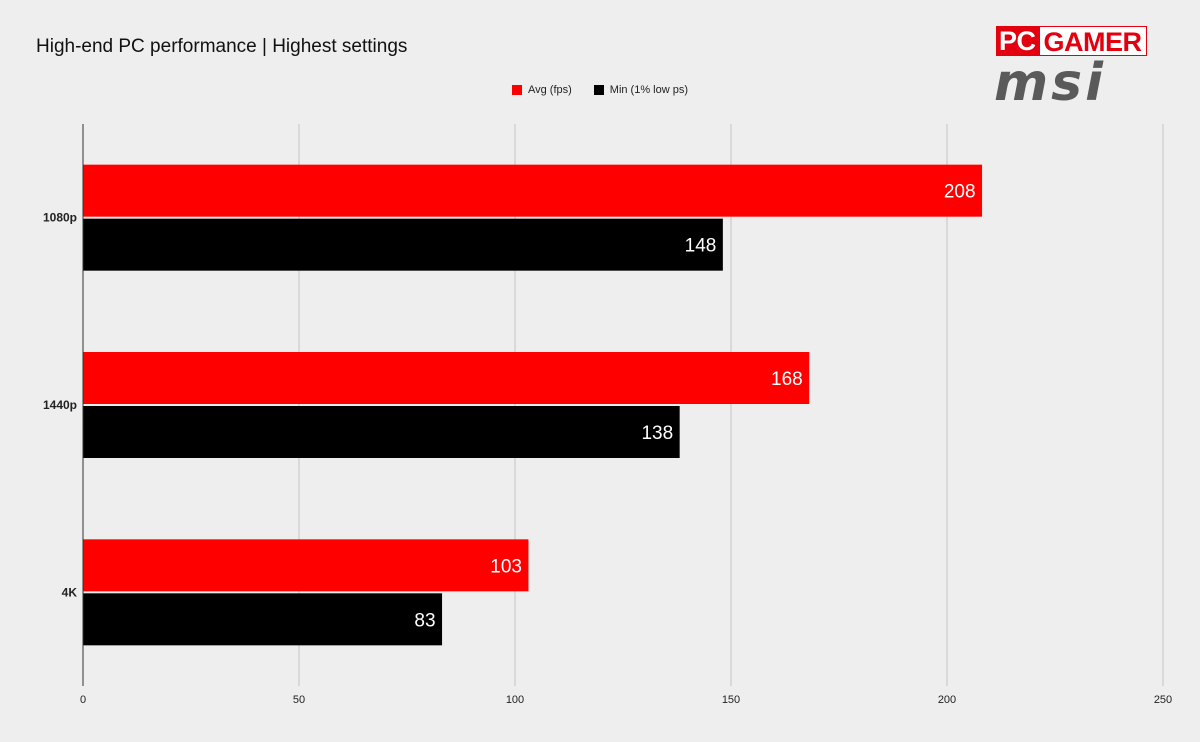  What do you see at coordinates (60, 405) in the screenshot?
I see `category-label: 1440p` at bounding box center [60, 405].